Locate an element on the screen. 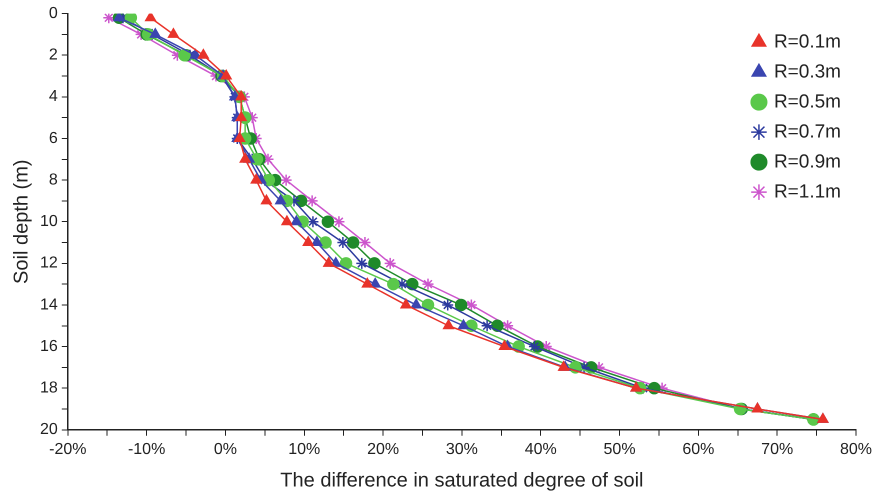  x-tick-label: 40% is located at coordinates (540, 449).